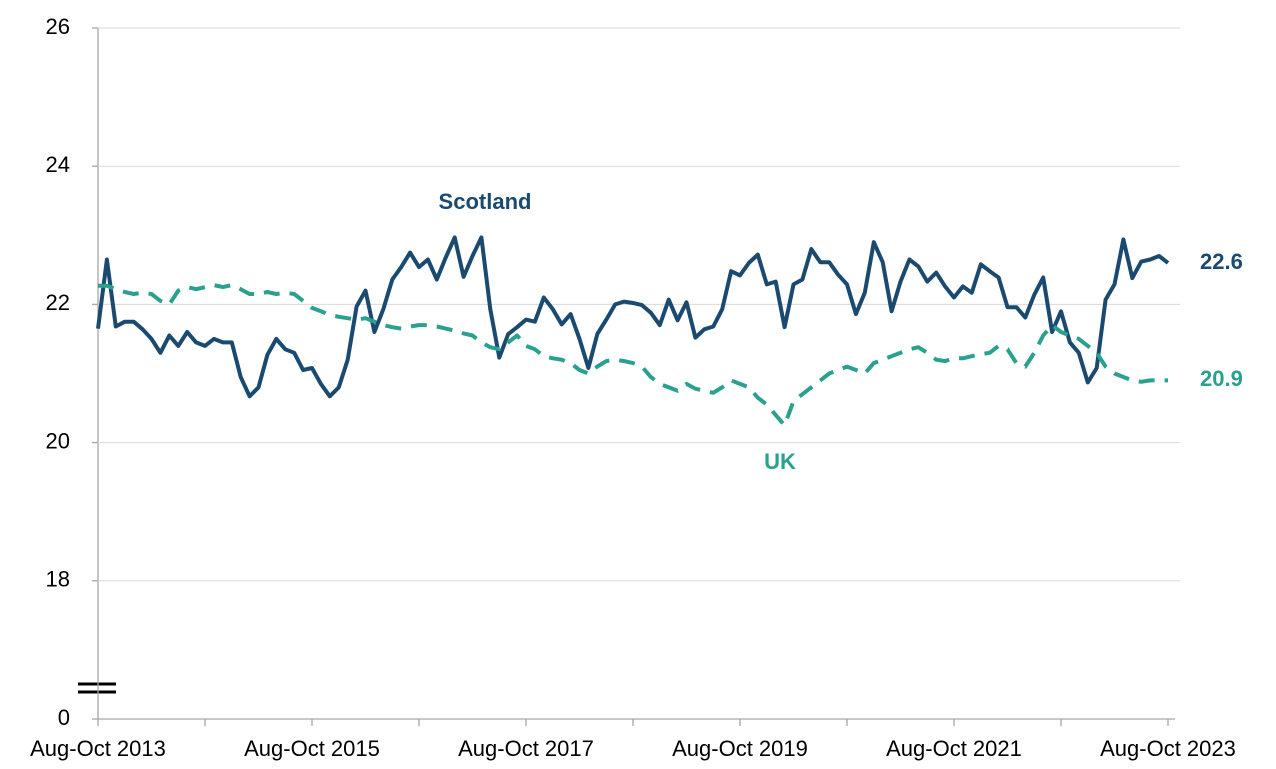  Describe the element at coordinates (1168, 748) in the screenshot. I see `x-tick-label: Aug-Oct 2023` at that location.